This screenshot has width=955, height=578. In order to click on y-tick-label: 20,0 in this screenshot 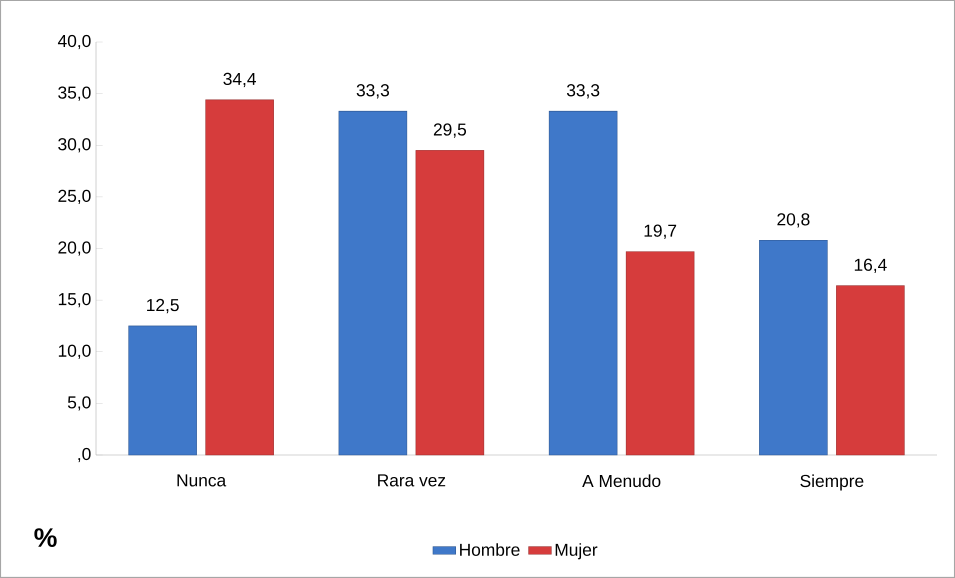, I will do `click(74, 248)`.